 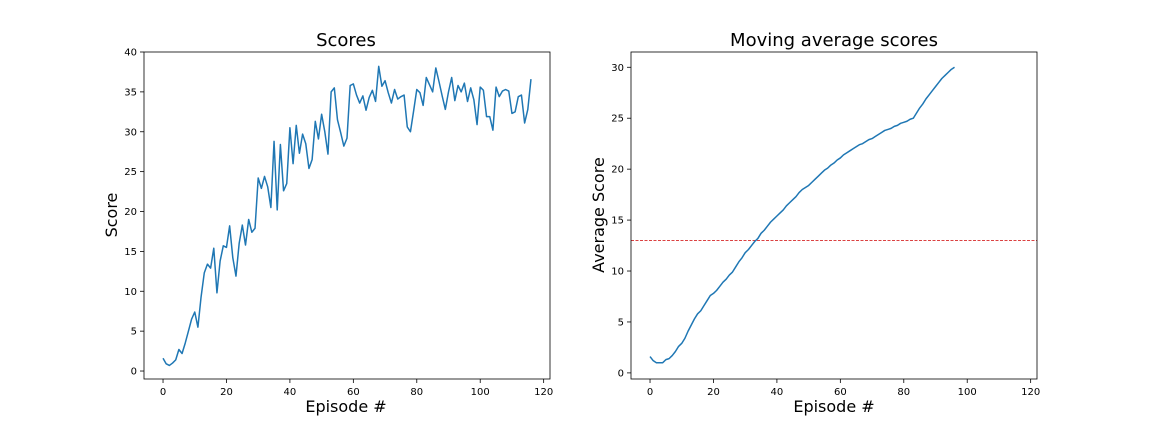 What do you see at coordinates (345, 406) in the screenshot?
I see `scores-chart-xlabel: Episode #` at bounding box center [345, 406].